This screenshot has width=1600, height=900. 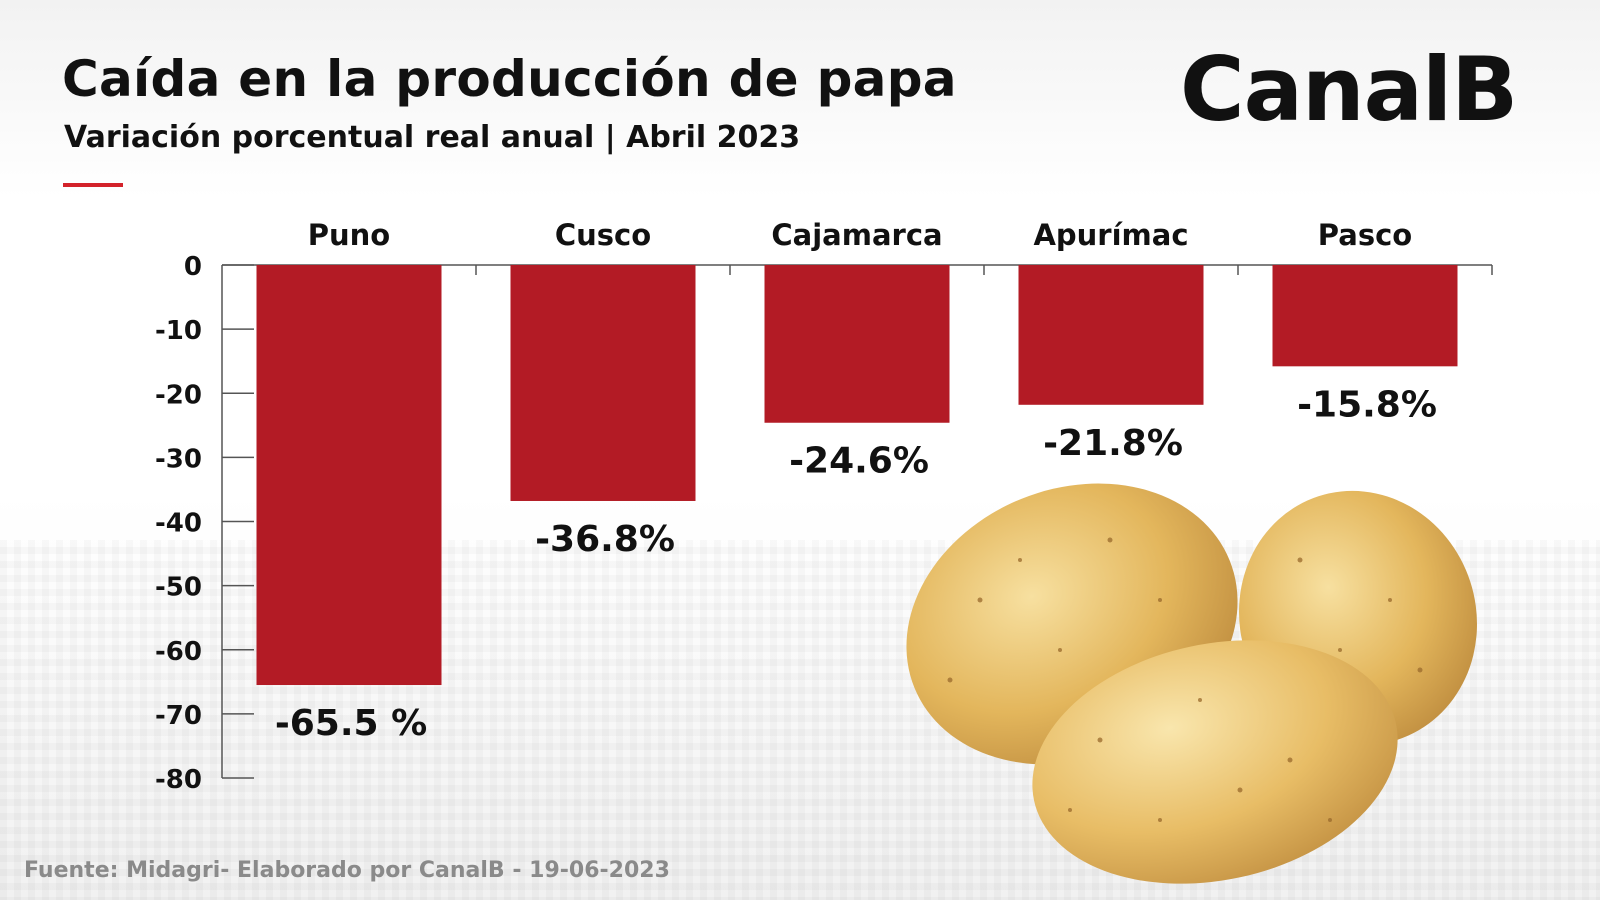 I want to click on y-tick-label: -70, so click(x=178, y=716).